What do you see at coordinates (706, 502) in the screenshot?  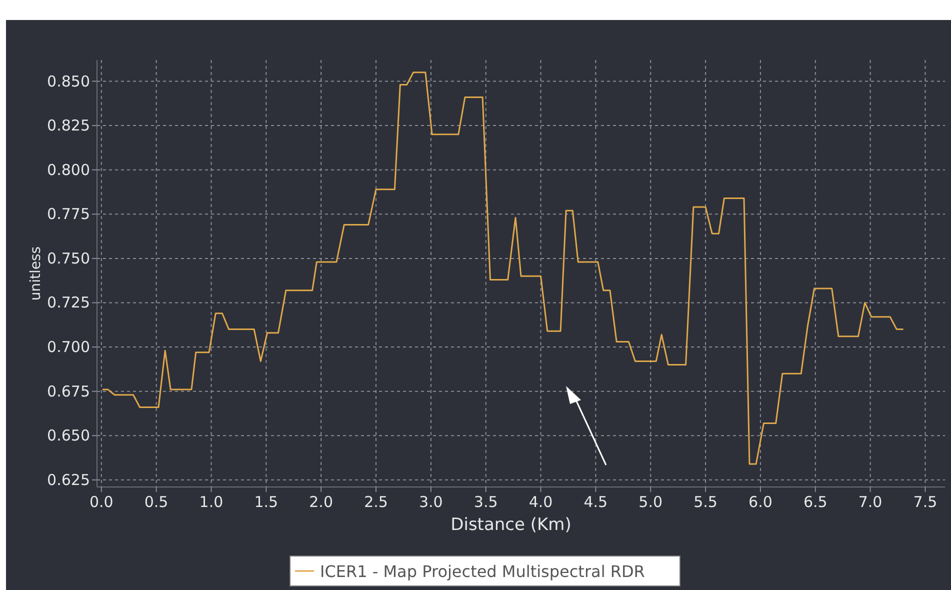 I see `x-tick-label: 5.5` at bounding box center [706, 502].